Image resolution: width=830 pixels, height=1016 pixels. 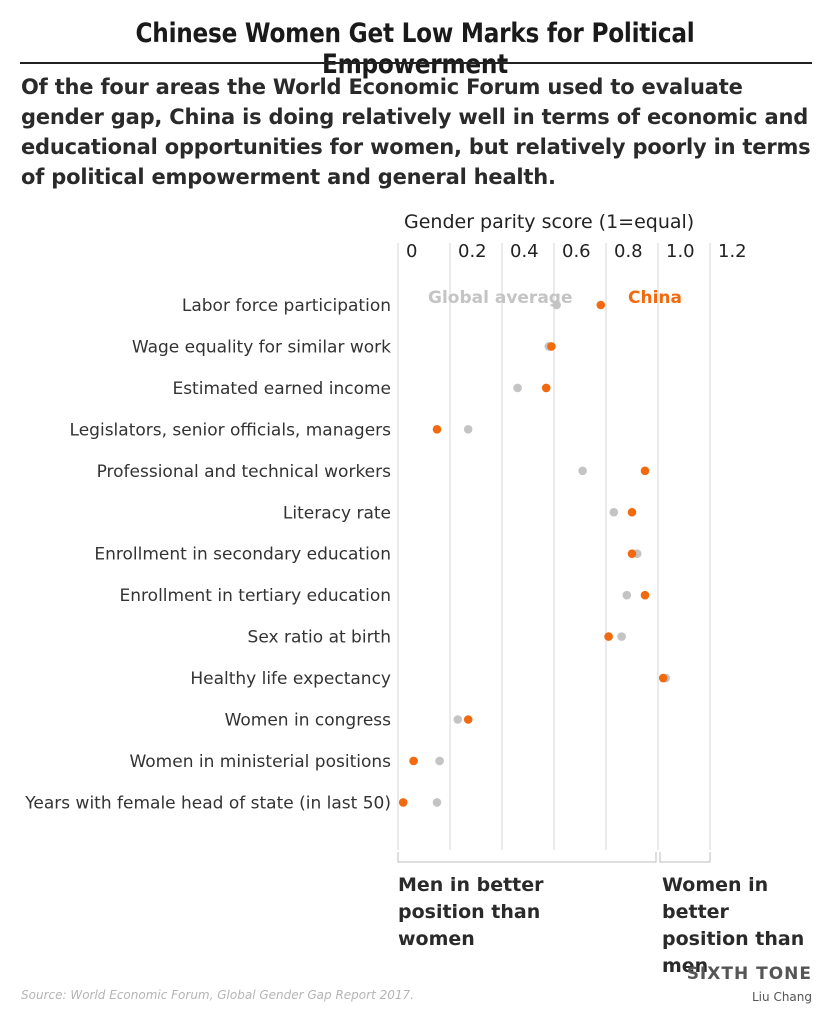 I want to click on men-better-bracket, so click(x=527, y=857).